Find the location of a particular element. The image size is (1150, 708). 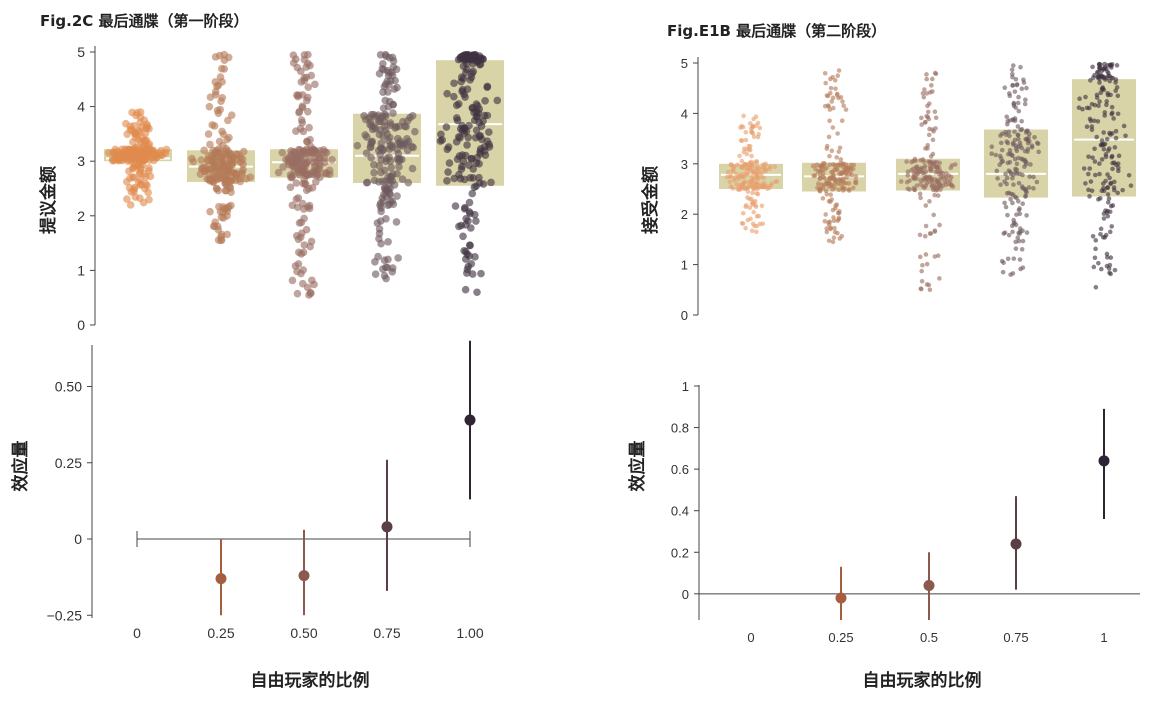

y-tick-label: 5 is located at coordinates (684, 63).